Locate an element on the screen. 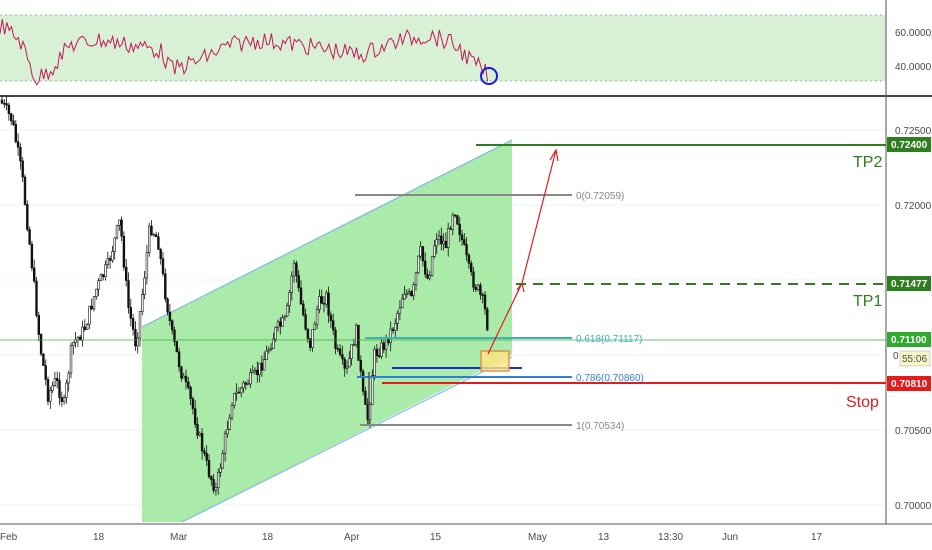 This screenshot has height=550, width=932. fib-level-1-label: 1(0.70534) is located at coordinates (600, 426).